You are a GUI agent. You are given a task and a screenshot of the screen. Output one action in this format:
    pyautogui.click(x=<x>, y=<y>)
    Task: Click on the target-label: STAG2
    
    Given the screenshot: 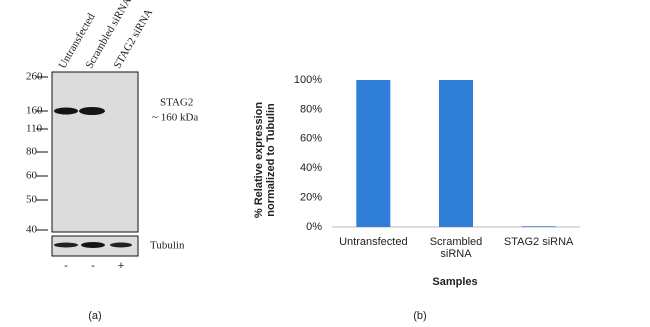 What is the action you would take?
    pyautogui.click(x=176, y=103)
    